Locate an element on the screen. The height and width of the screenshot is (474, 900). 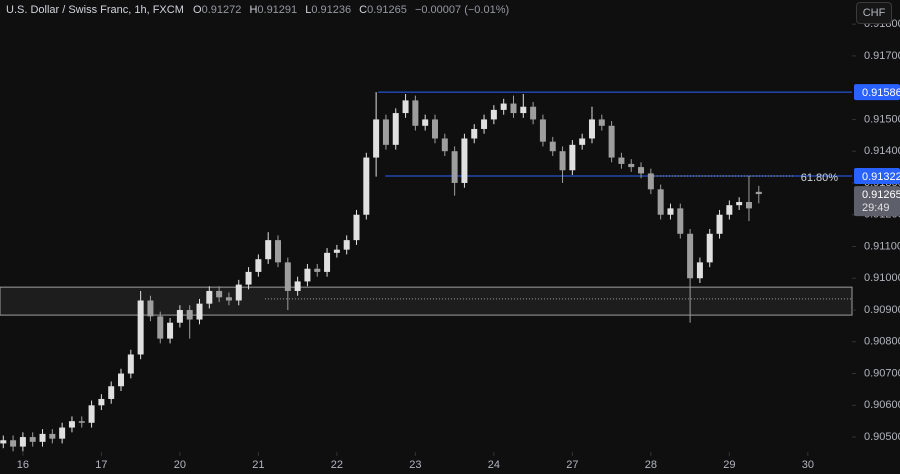
x-tick-label: 22 is located at coordinates (337, 465).